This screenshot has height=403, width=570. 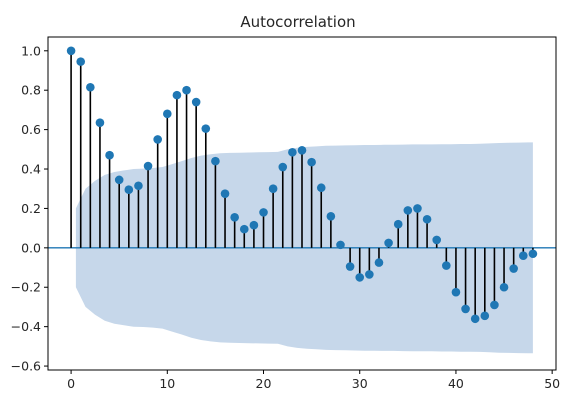 I want to click on y-tick-label-0.2: 0.2, so click(x=31, y=208).